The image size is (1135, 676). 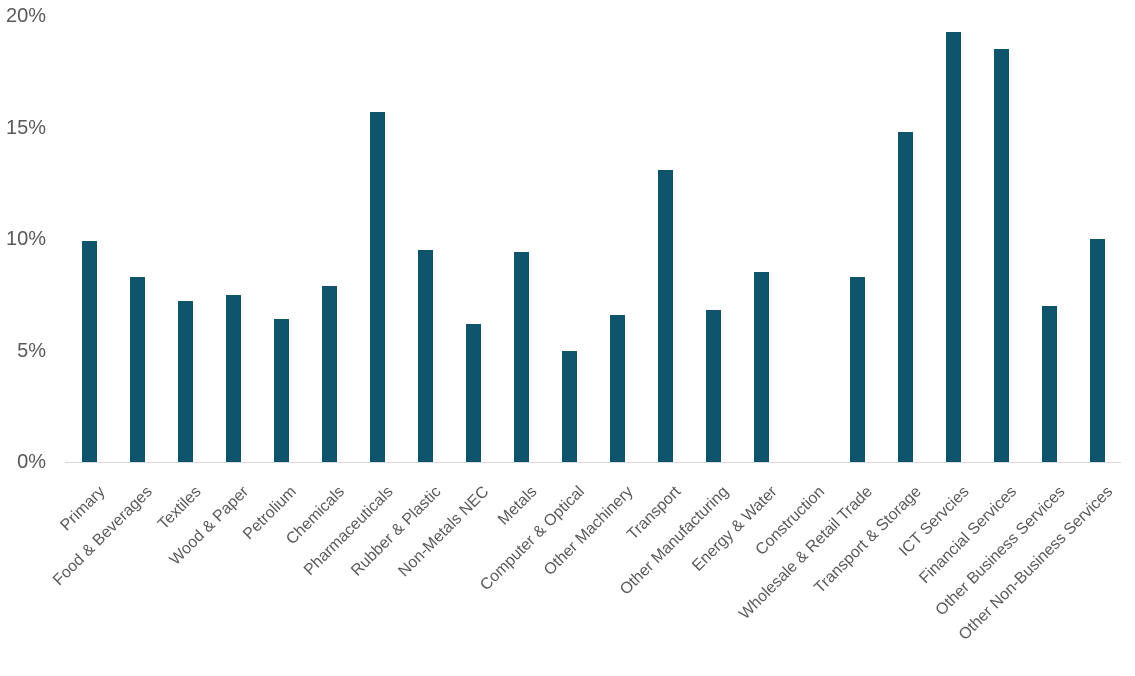 I want to click on y-tick-label: 5%, so click(x=31, y=350).